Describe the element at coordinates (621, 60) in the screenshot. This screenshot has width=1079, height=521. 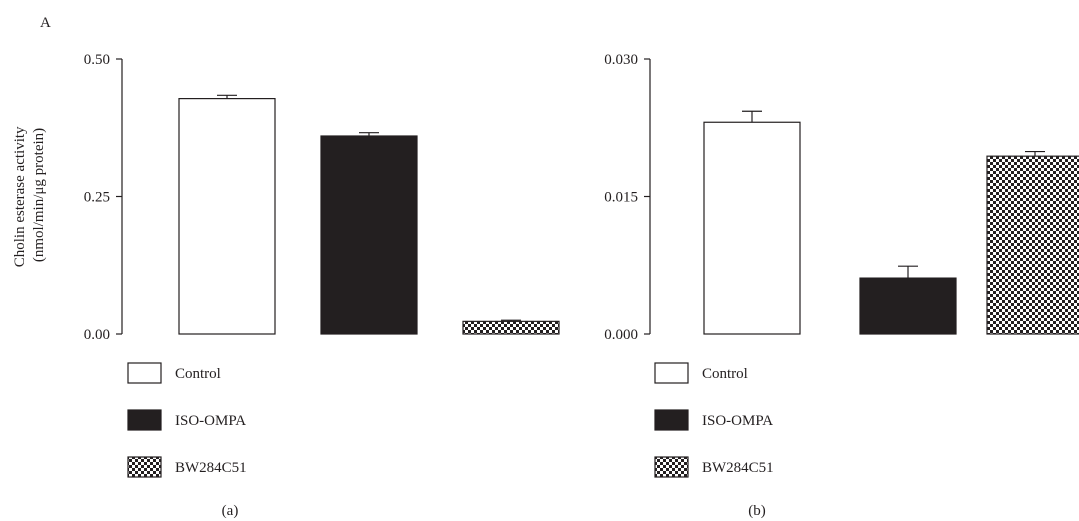
I see `panel-b-y-tick-label: 0.030` at that location.